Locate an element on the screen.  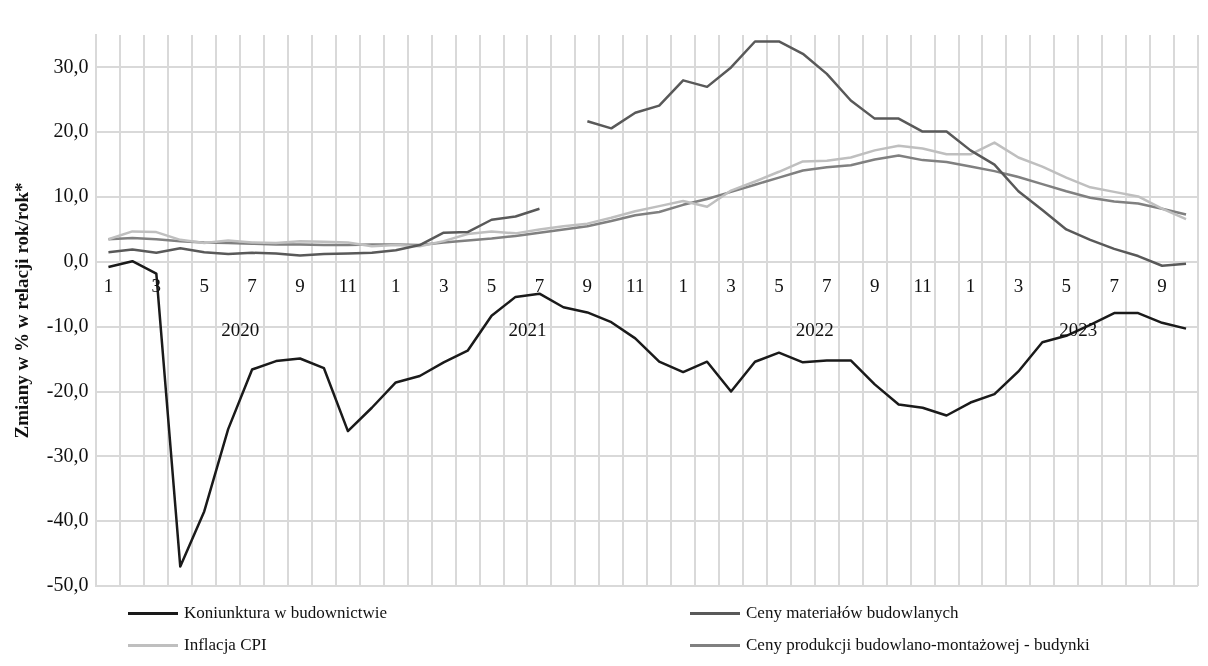
y-tick-label: -10,0 is located at coordinates (67, 324).